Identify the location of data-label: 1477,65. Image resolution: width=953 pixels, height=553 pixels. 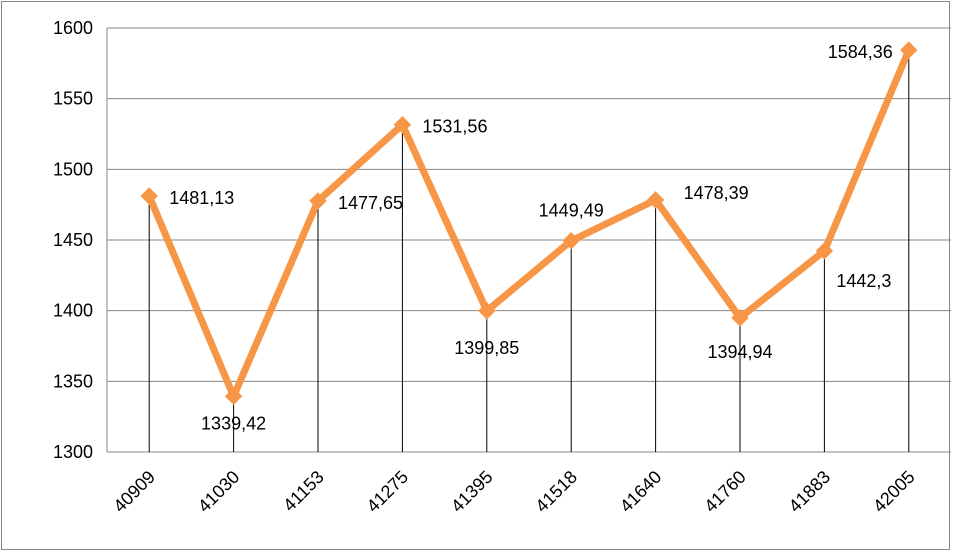
(370, 203).